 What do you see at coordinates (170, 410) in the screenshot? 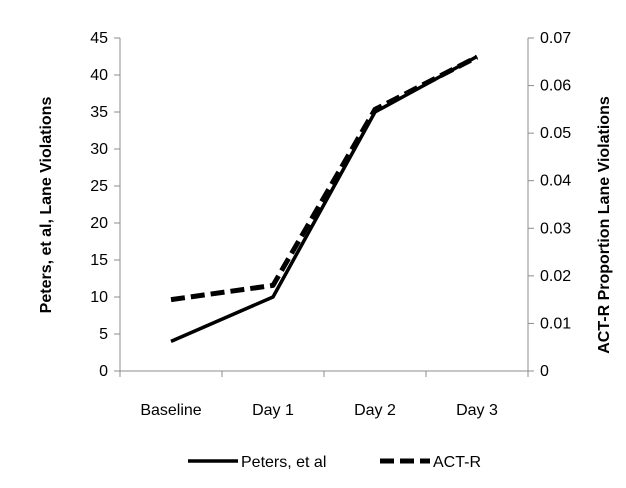
I see `x-tick-label: Baseline` at bounding box center [170, 410].